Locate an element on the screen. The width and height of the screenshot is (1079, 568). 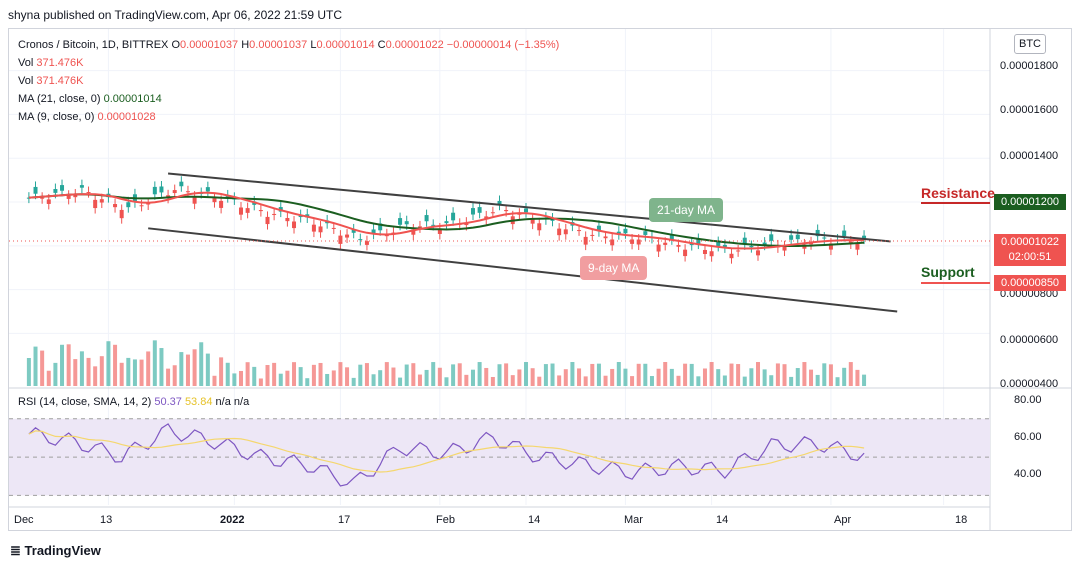
current-price: 0.00001022 is located at coordinates (1030, 242).